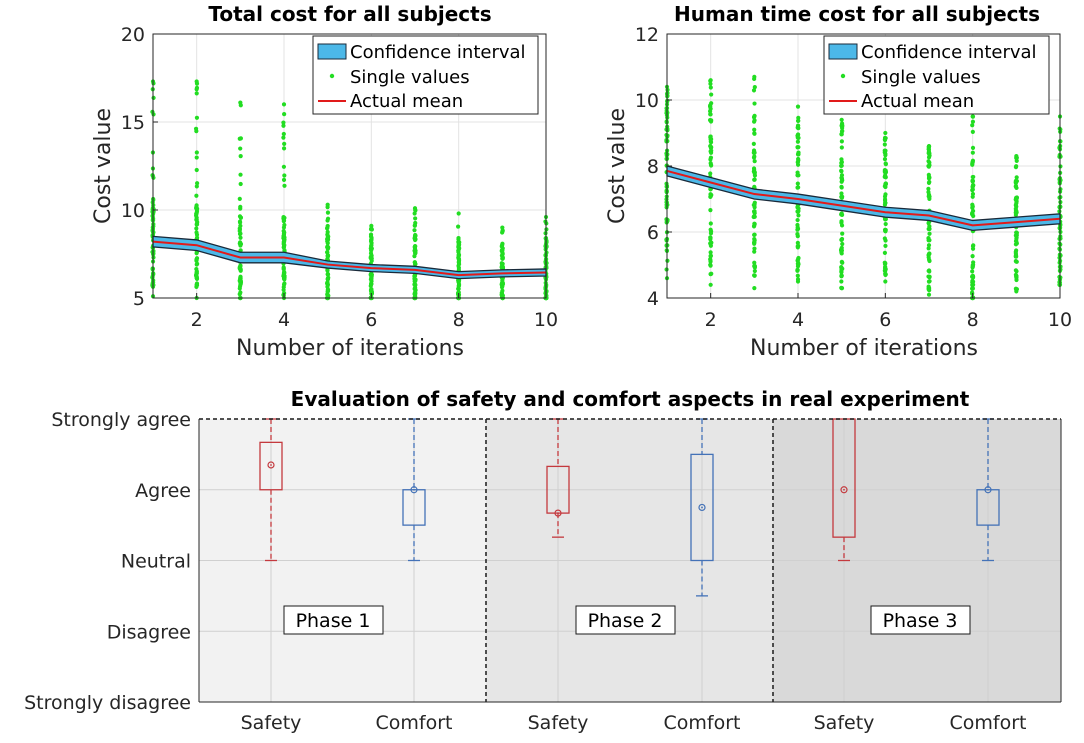 The image size is (1084, 743). I want to click on phase3-label-frame, so click(920, 620).